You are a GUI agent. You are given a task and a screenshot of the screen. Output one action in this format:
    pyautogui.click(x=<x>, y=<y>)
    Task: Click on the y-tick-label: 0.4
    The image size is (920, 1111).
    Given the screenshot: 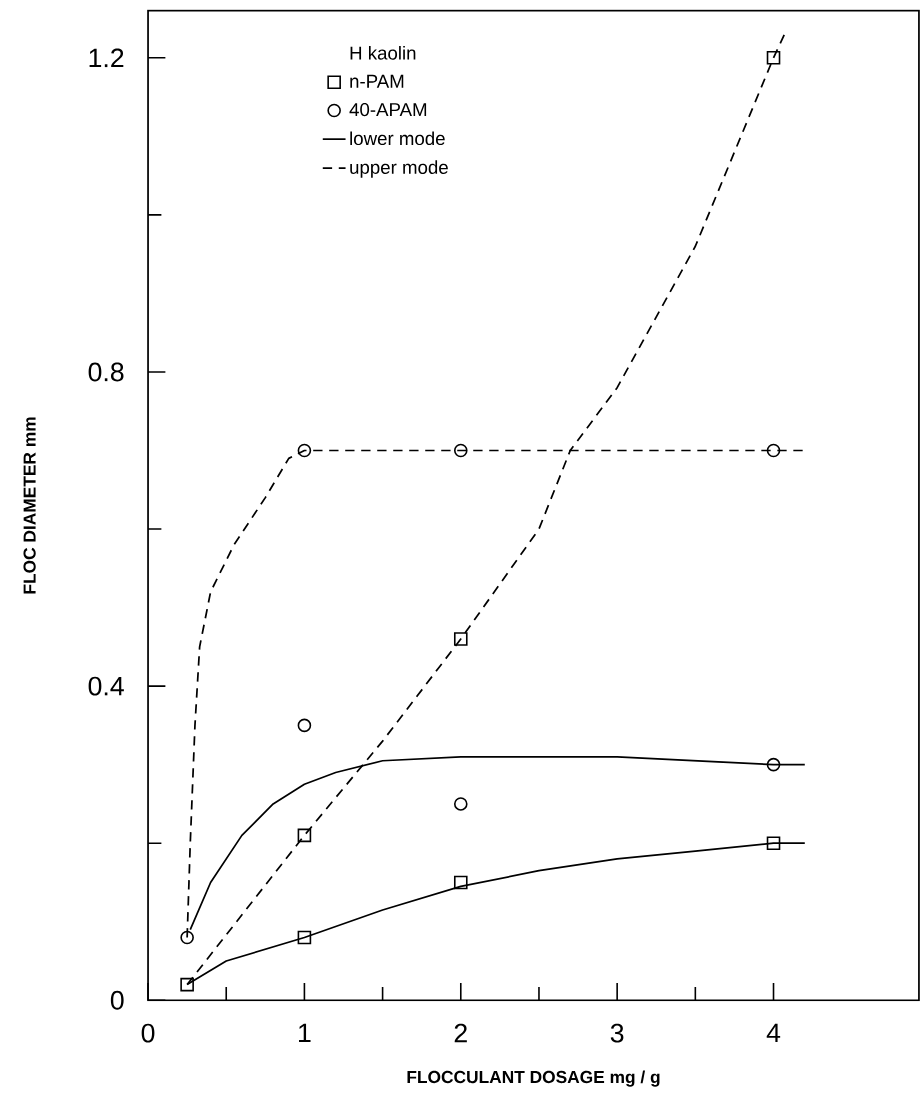 What is the action you would take?
    pyautogui.click(x=106, y=686)
    